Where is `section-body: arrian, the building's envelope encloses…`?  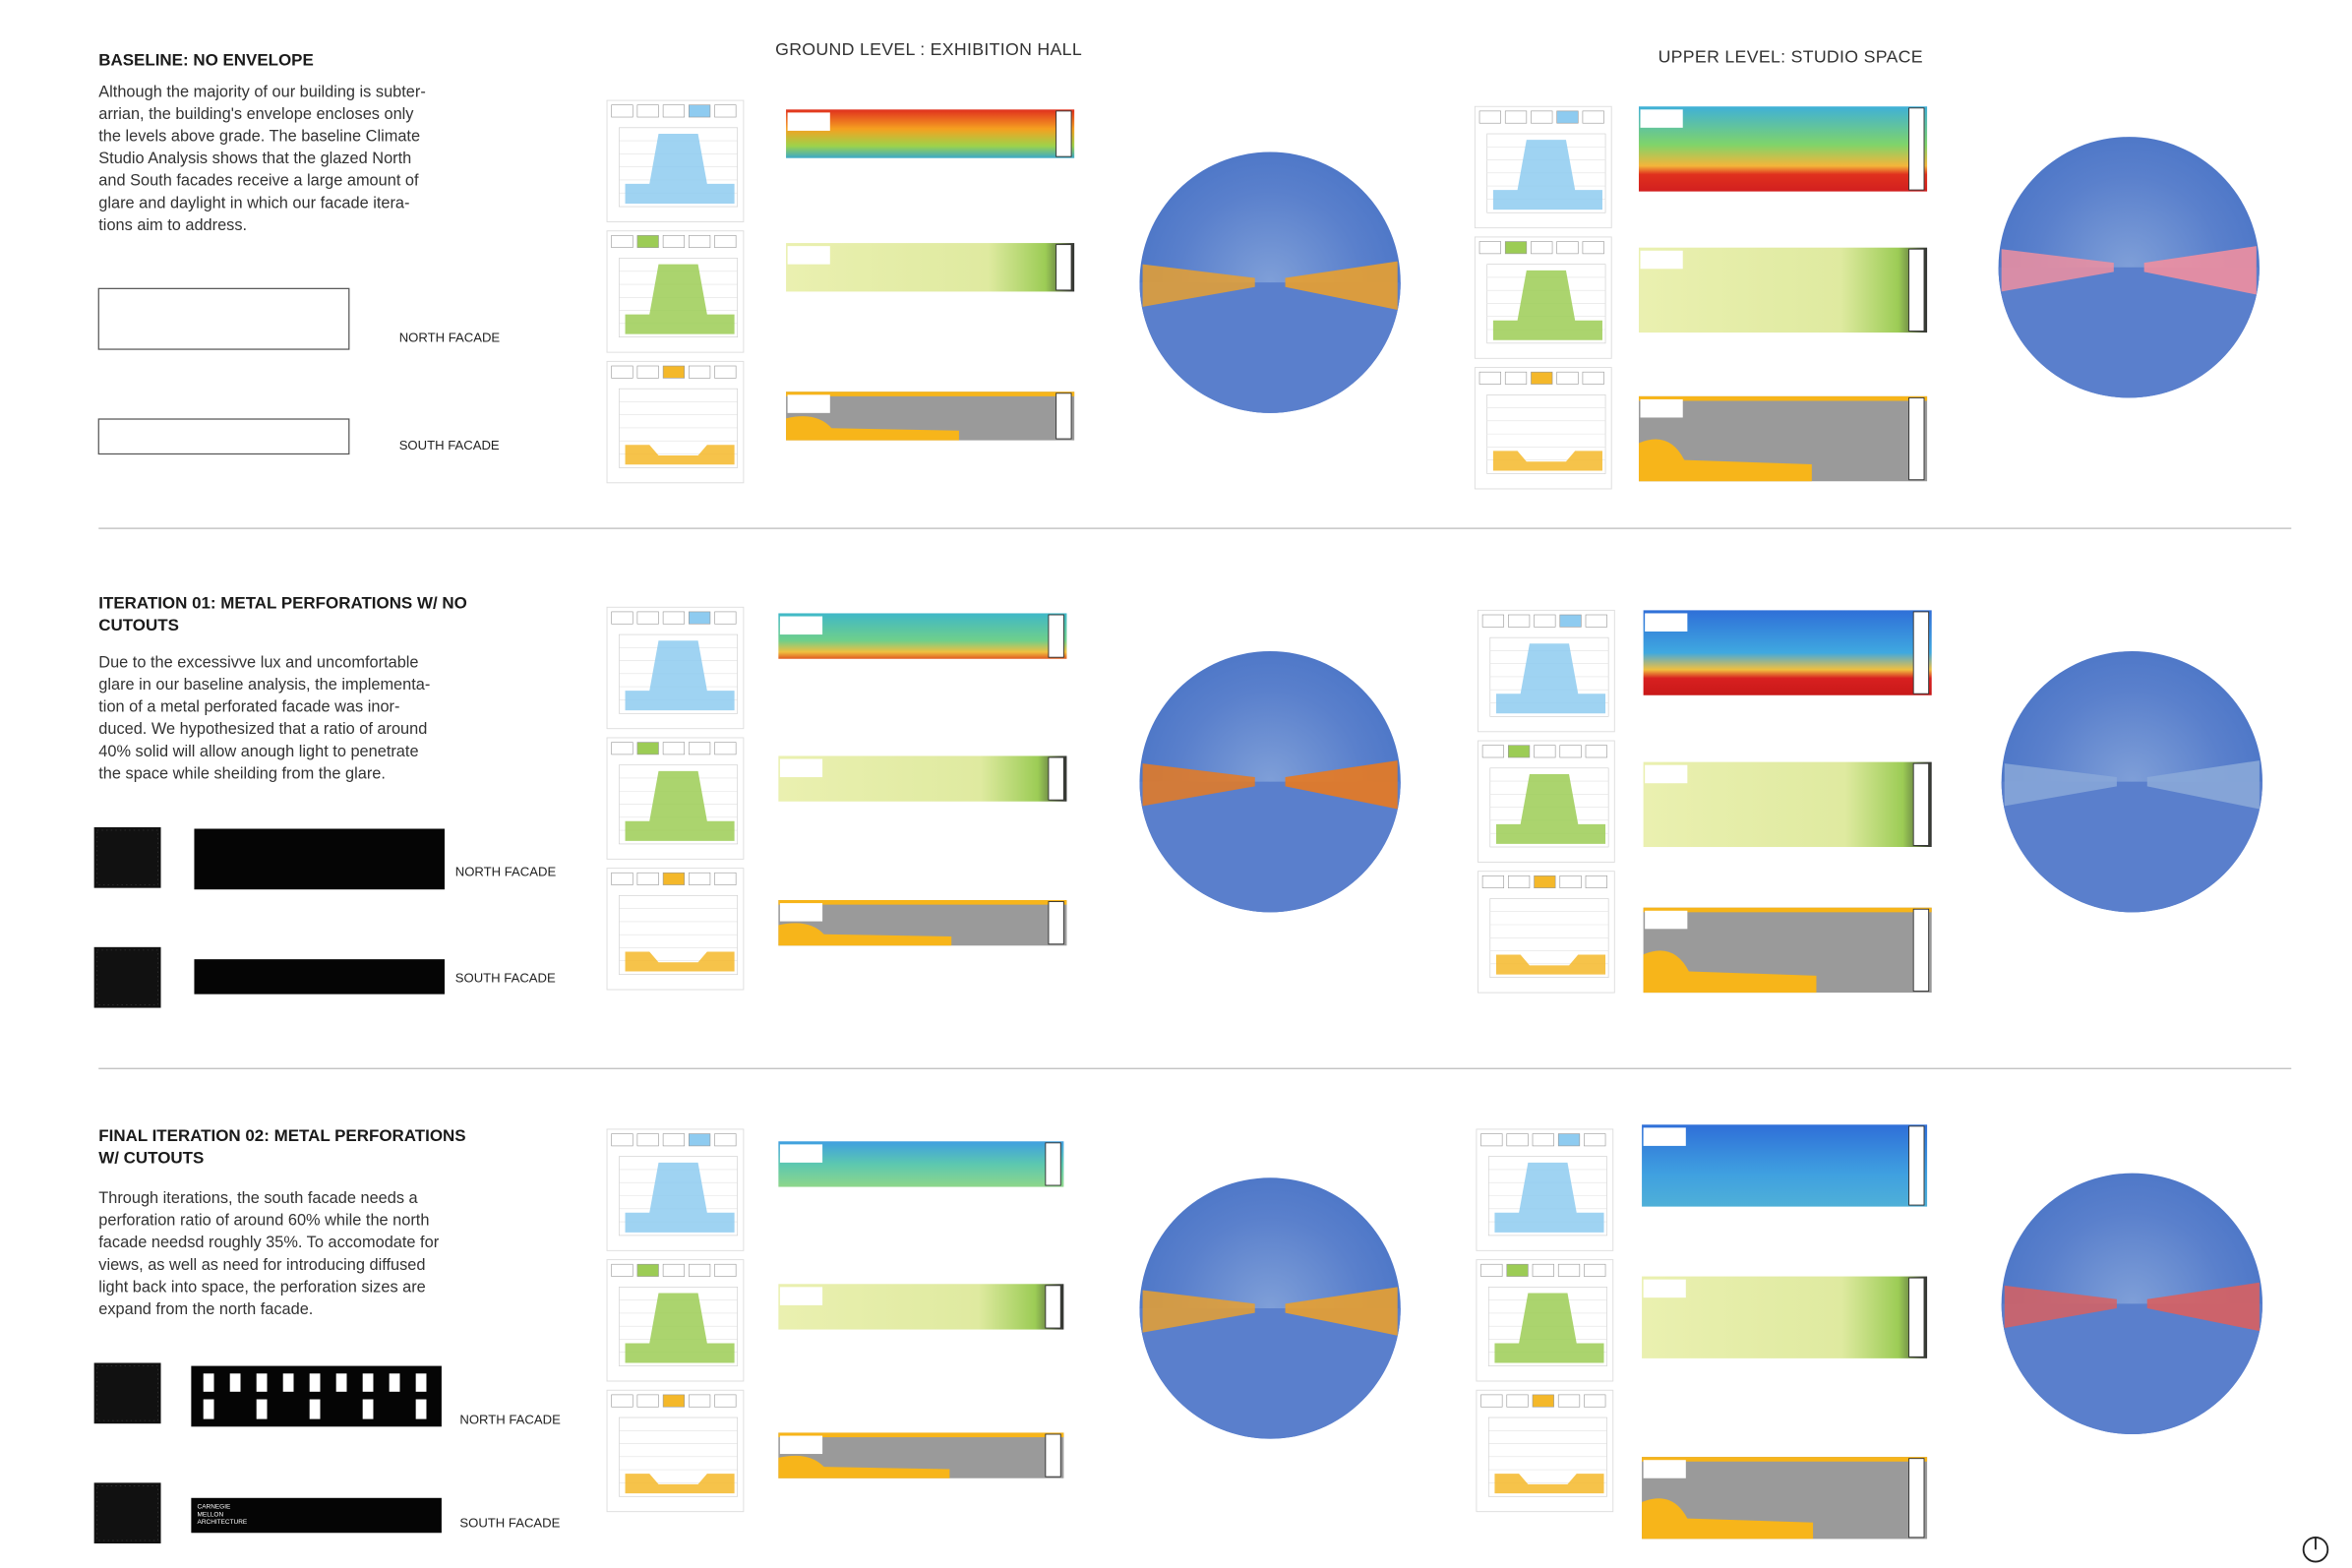
section-body: arrian, the building's envelope encloses… is located at coordinates (256, 114).